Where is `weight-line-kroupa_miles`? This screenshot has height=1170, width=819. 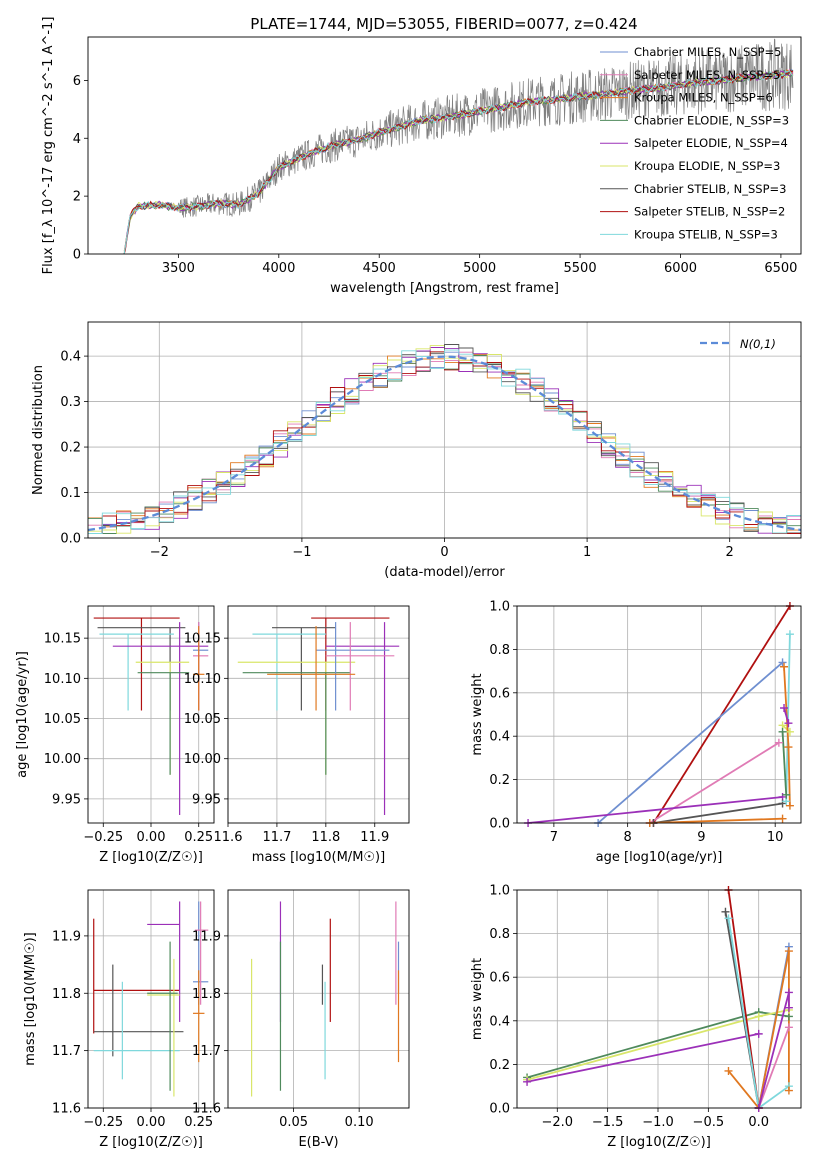 weight-line-kroupa_miles is located at coordinates (758, 1029).